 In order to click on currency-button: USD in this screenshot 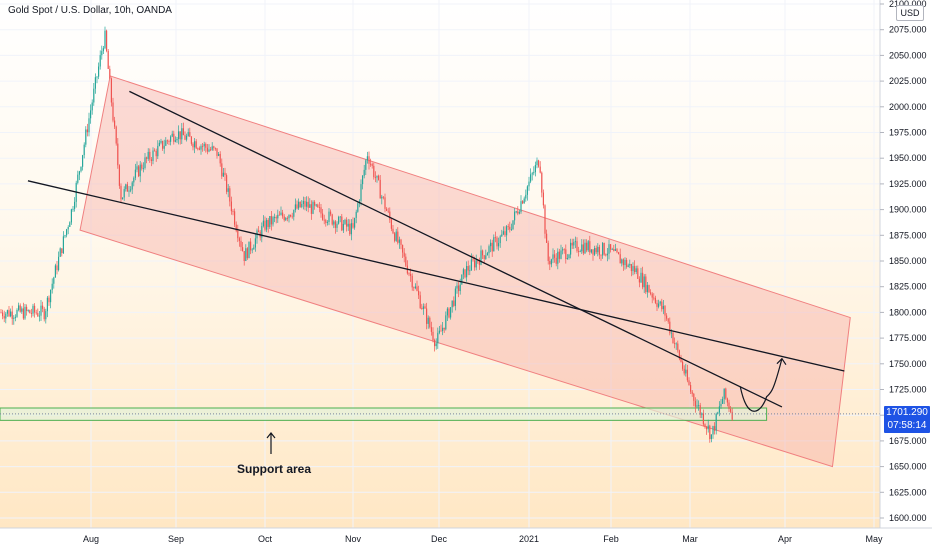, I will do `click(910, 13)`.